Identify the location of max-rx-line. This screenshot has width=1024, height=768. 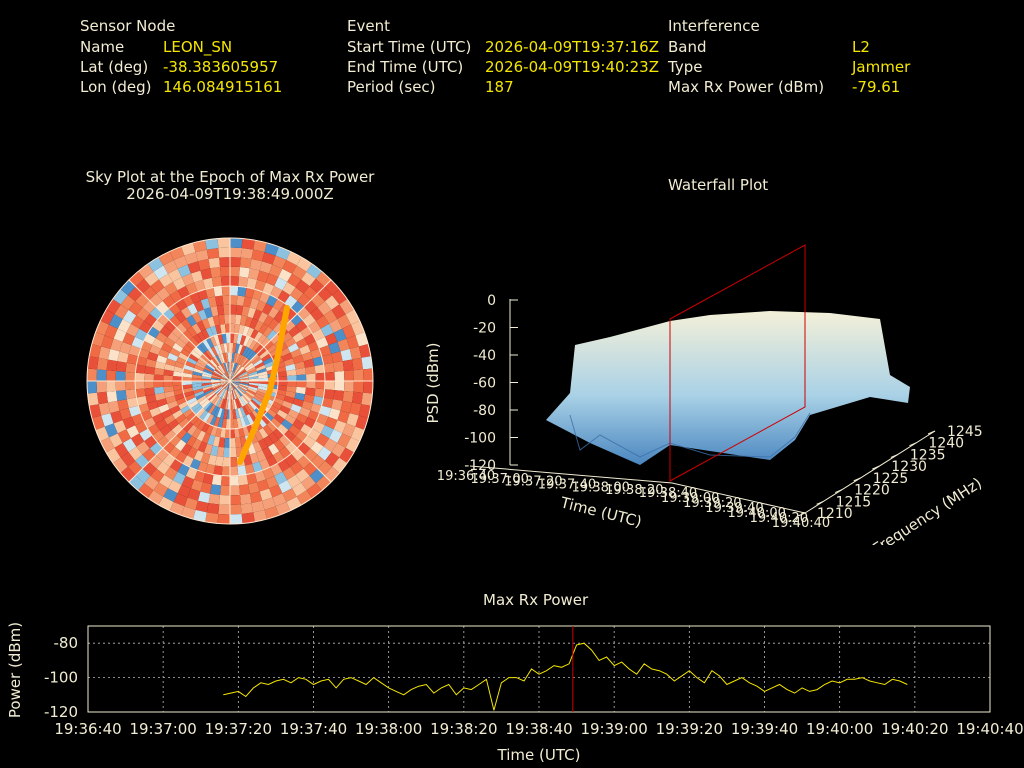
(565, 676).